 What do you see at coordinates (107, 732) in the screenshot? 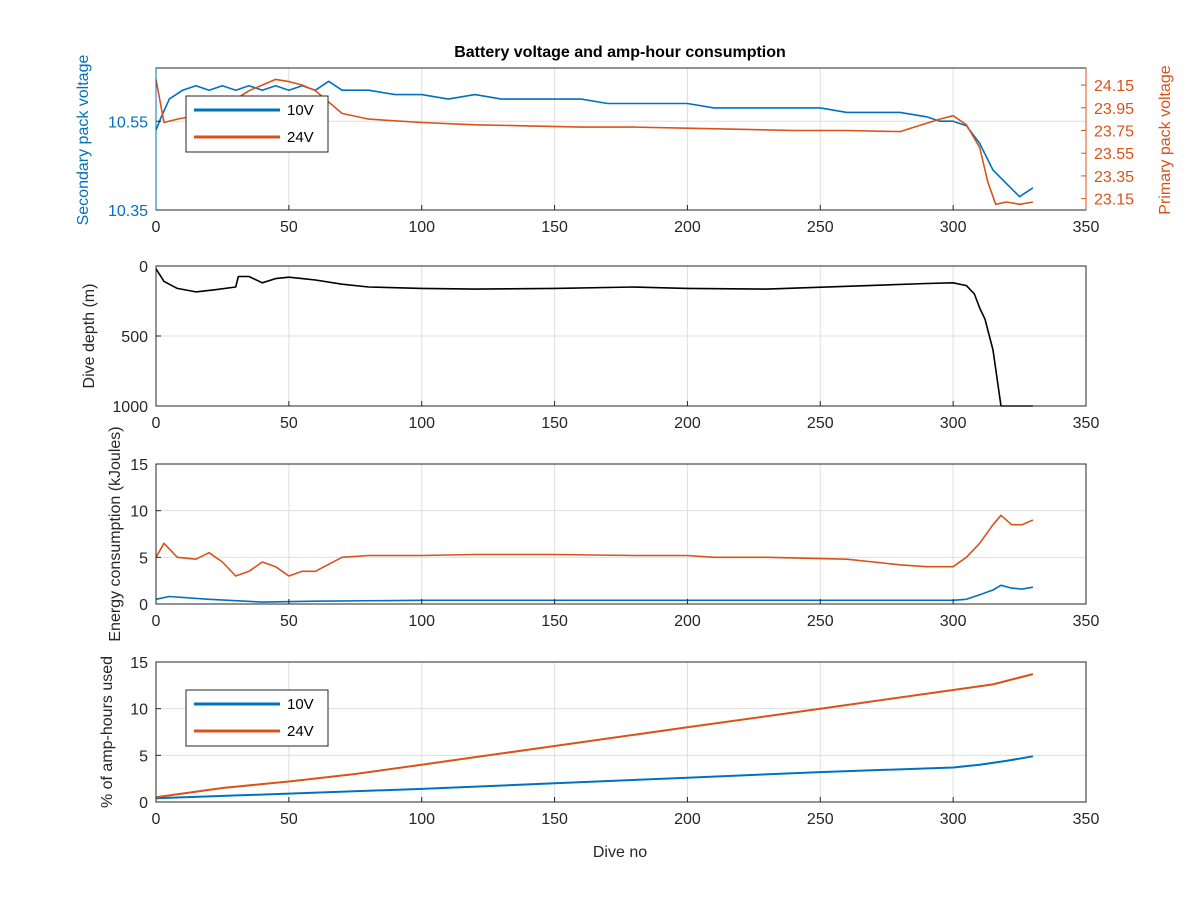
I see `amphours-label: % of amp-hours used` at bounding box center [107, 732].